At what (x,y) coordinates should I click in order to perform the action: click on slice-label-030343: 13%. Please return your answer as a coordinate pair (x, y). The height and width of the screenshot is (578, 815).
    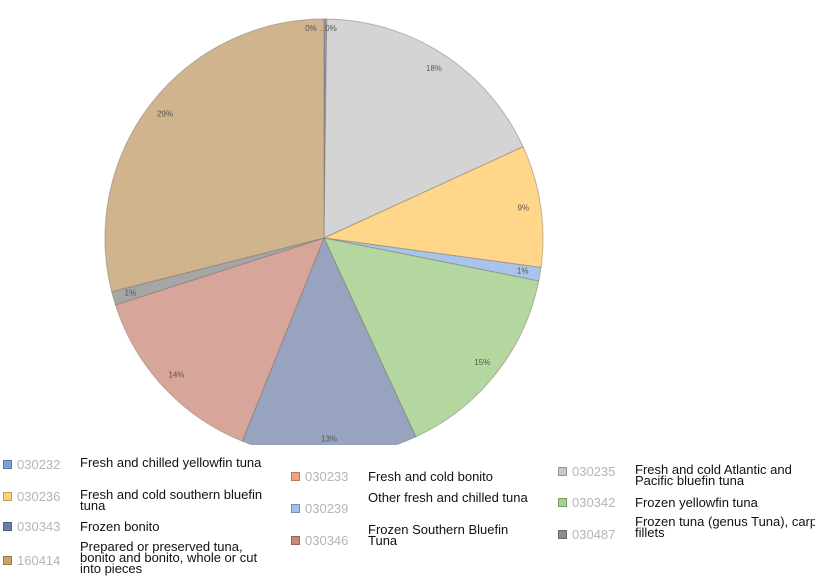
    Looking at the image, I should click on (329, 439).